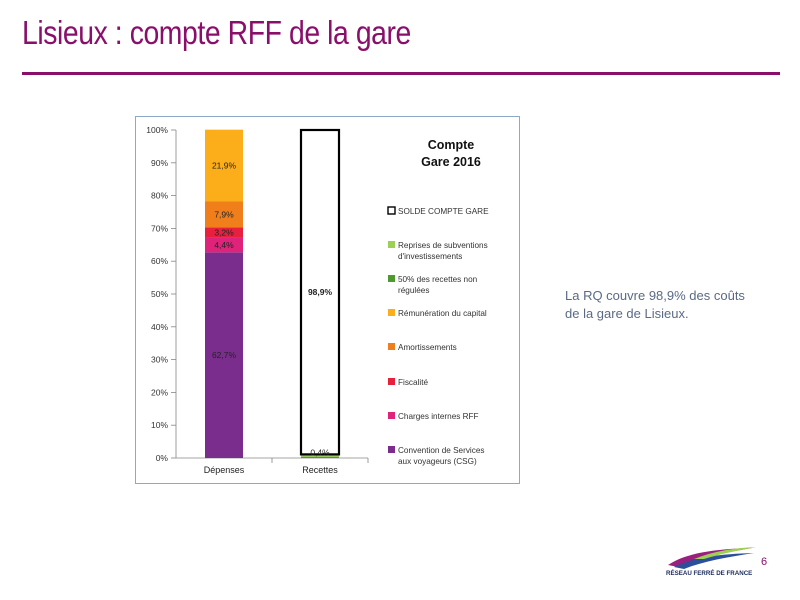  What do you see at coordinates (655, 295) in the screenshot?
I see `coverage-note-line-1: La RQ couvre 98,9% des coûts` at bounding box center [655, 295].